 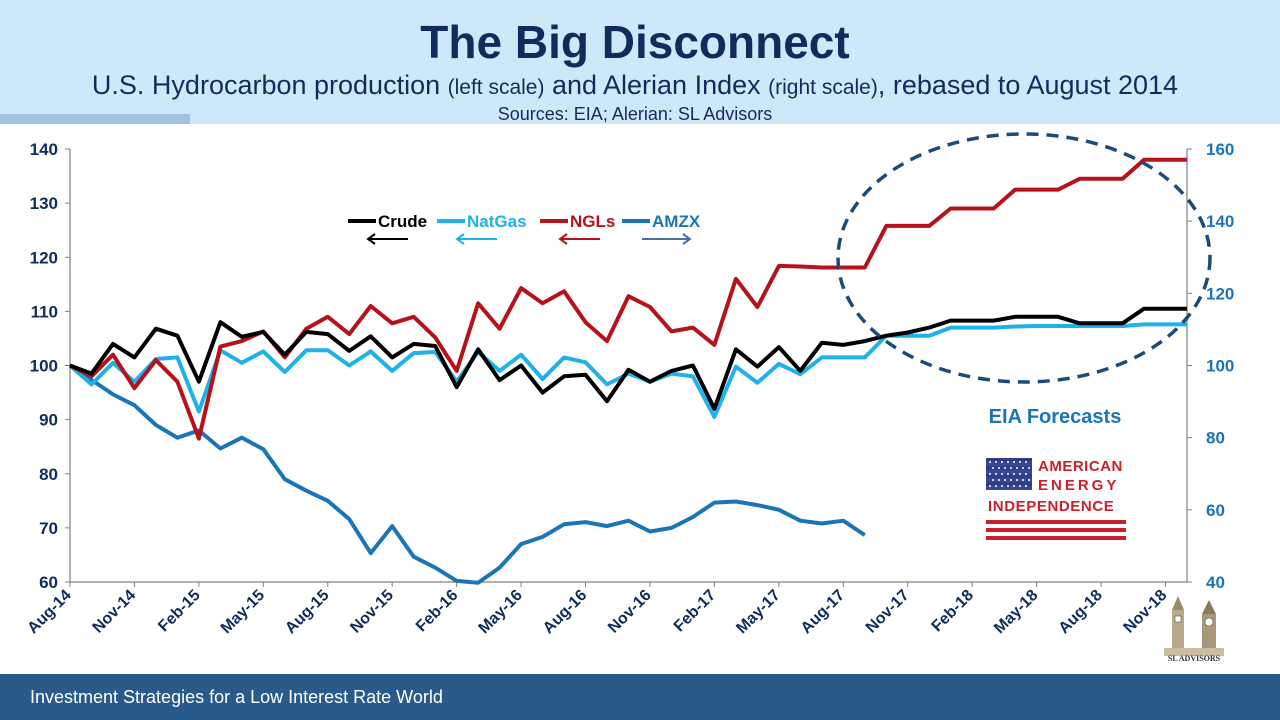 I want to click on legend-arrowhead-amzx, so click(x=687, y=239).